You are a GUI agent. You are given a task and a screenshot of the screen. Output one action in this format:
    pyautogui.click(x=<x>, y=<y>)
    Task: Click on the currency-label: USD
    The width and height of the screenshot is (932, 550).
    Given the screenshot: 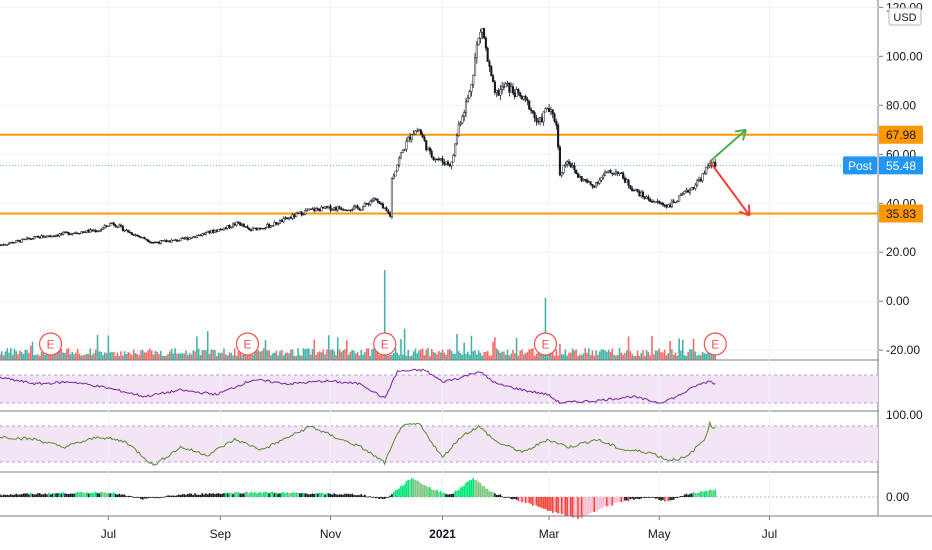 What is the action you would take?
    pyautogui.click(x=905, y=16)
    